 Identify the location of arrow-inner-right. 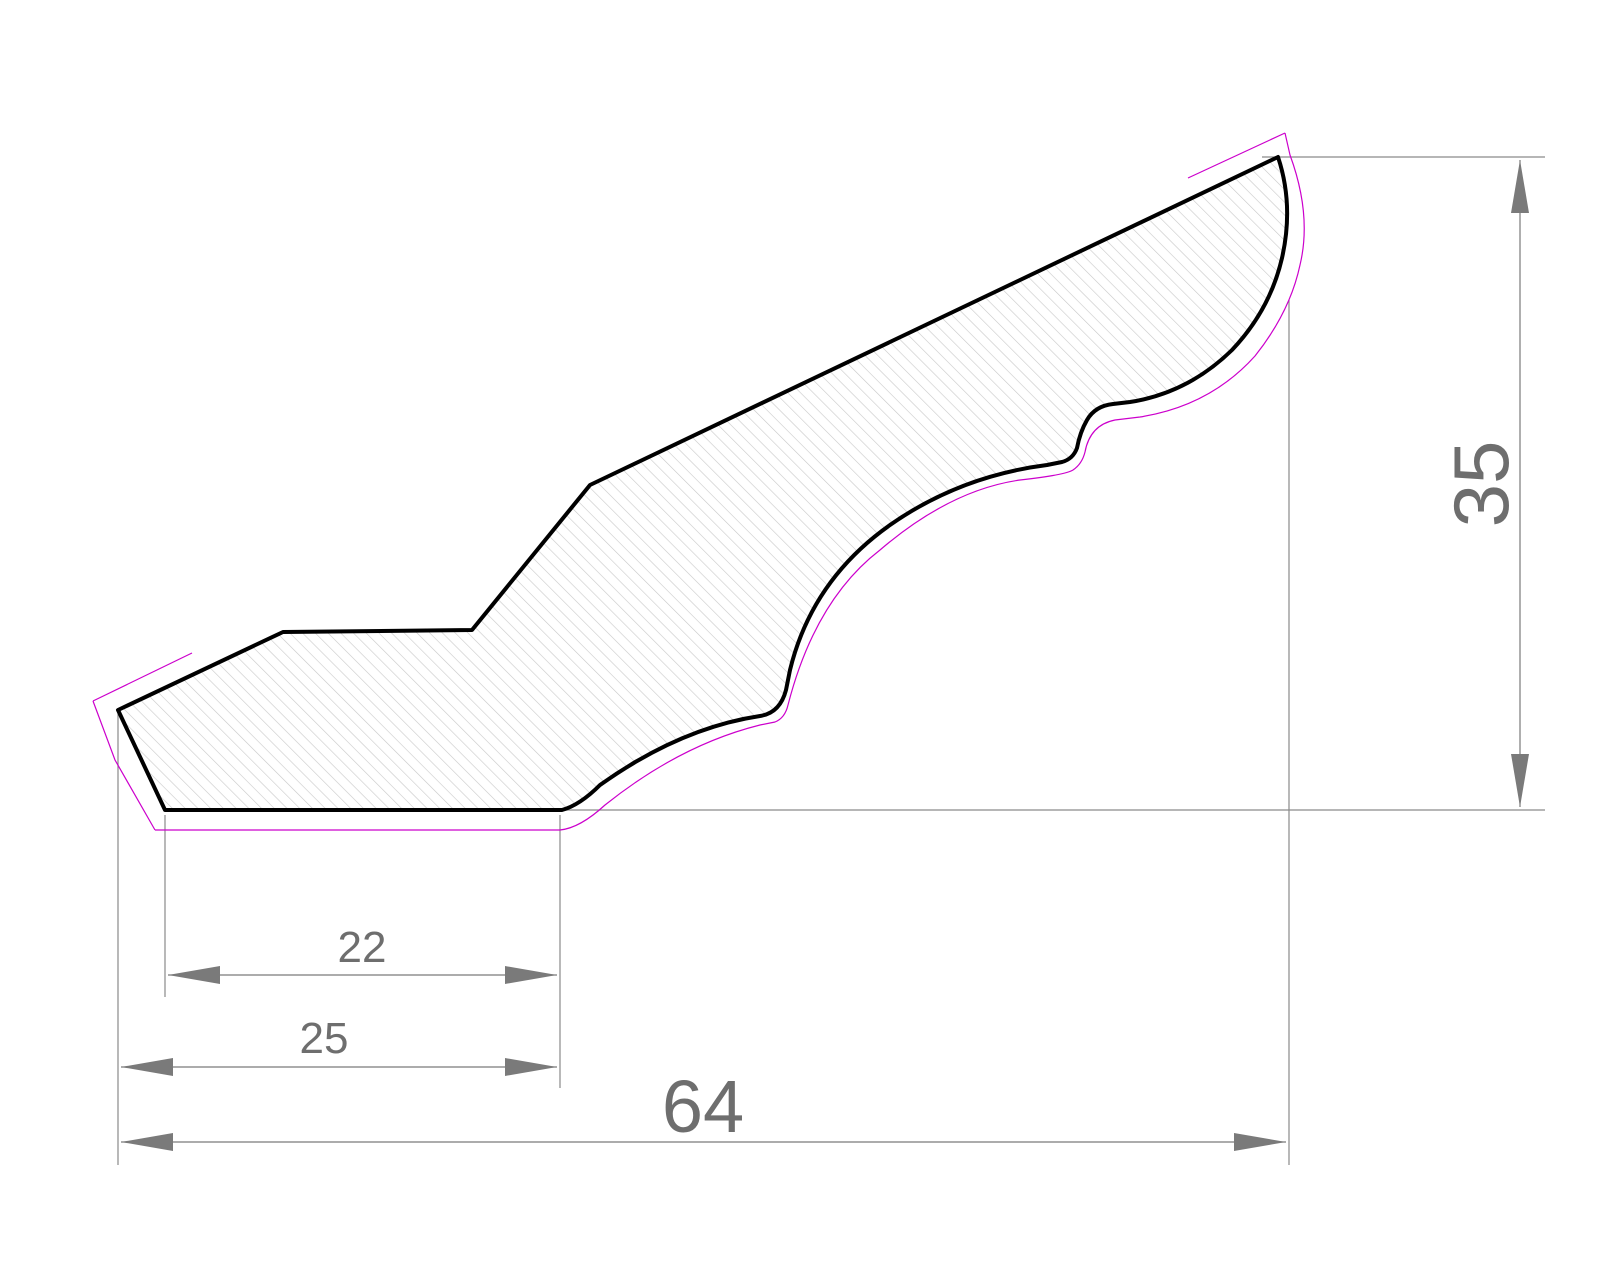
(531, 975).